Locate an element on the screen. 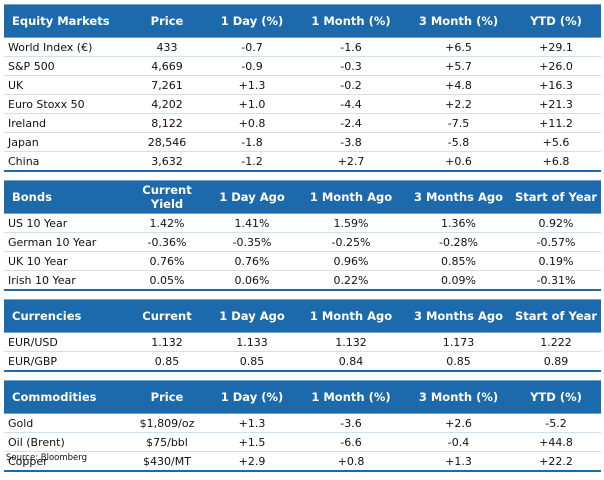 Image resolution: width=604 pixels, height=480 pixels. column-header: Commodities is located at coordinates (65, 397).